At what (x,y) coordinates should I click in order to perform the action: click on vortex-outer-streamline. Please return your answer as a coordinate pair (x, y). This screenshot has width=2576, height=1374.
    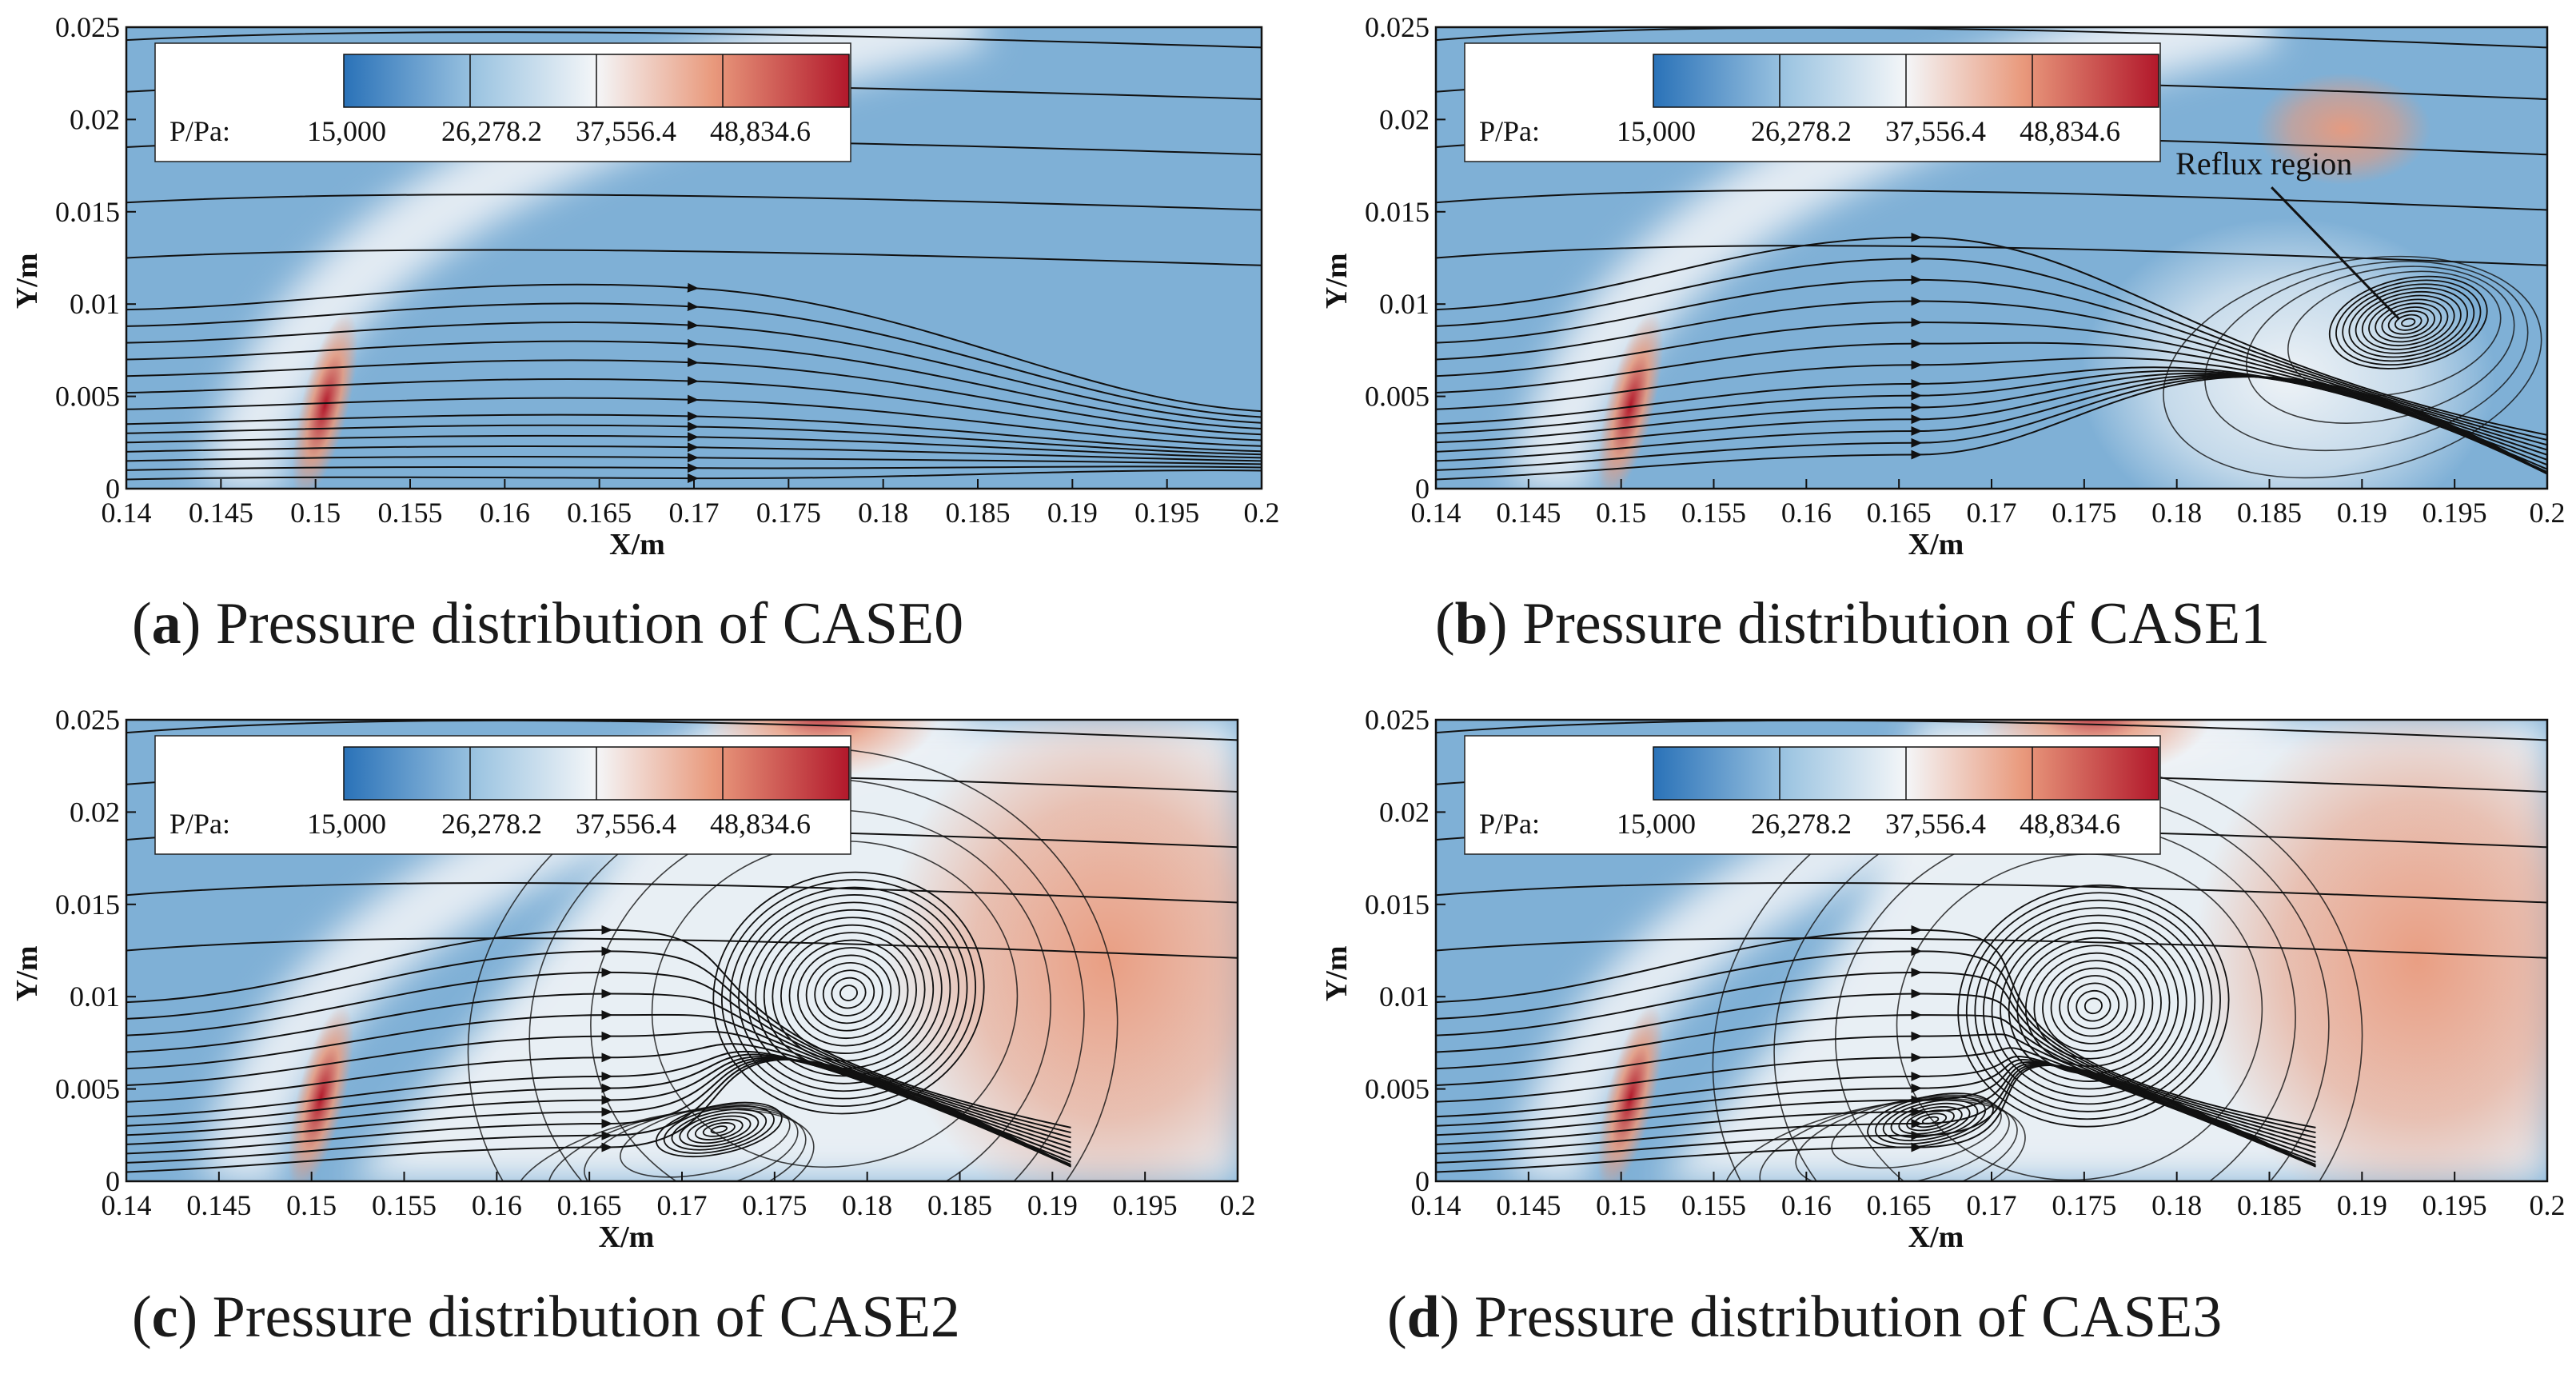
    Looking at the image, I should click on (2079, 1017).